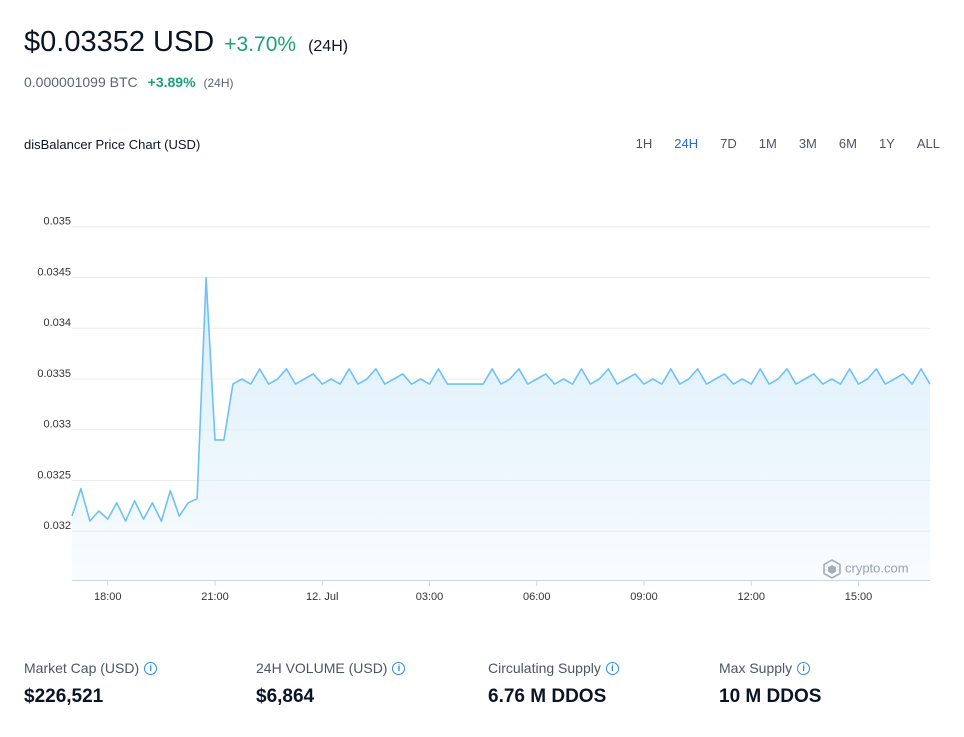 This screenshot has width=964, height=737. What do you see at coordinates (328, 46) in the screenshot?
I see `price-period: (24H)` at bounding box center [328, 46].